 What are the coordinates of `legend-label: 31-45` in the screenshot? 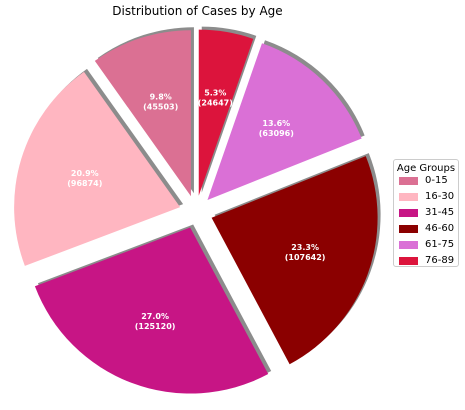 It's located at (440, 212).